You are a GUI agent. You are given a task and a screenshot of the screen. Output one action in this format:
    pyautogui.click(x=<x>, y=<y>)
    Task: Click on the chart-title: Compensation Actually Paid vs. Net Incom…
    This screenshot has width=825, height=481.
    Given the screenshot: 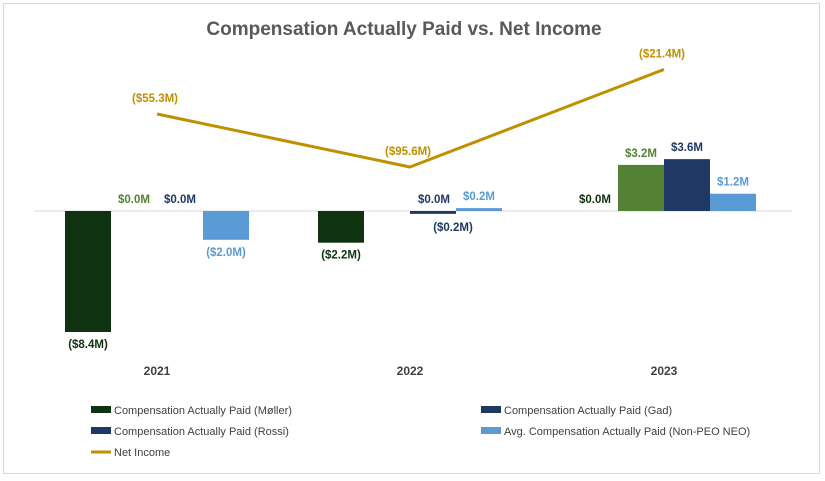 What is the action you would take?
    pyautogui.click(x=403, y=29)
    